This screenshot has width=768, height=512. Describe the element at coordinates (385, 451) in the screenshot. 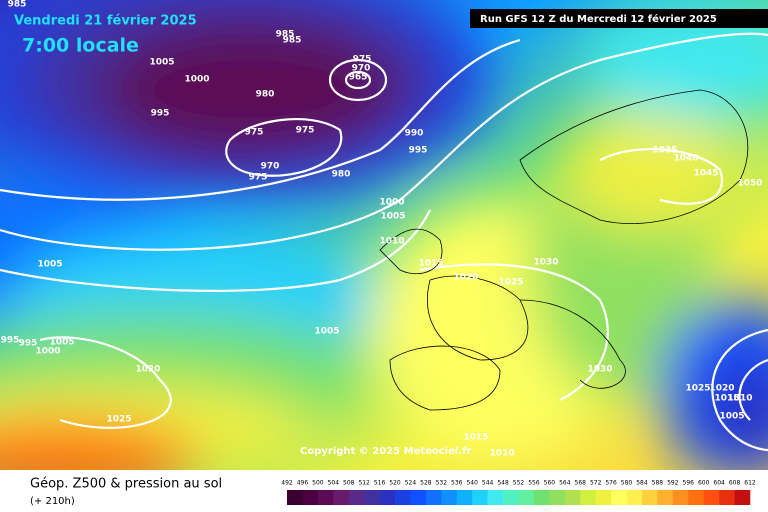

I see `copyright: Copyright © 2025 Meteociel.fr` at that location.